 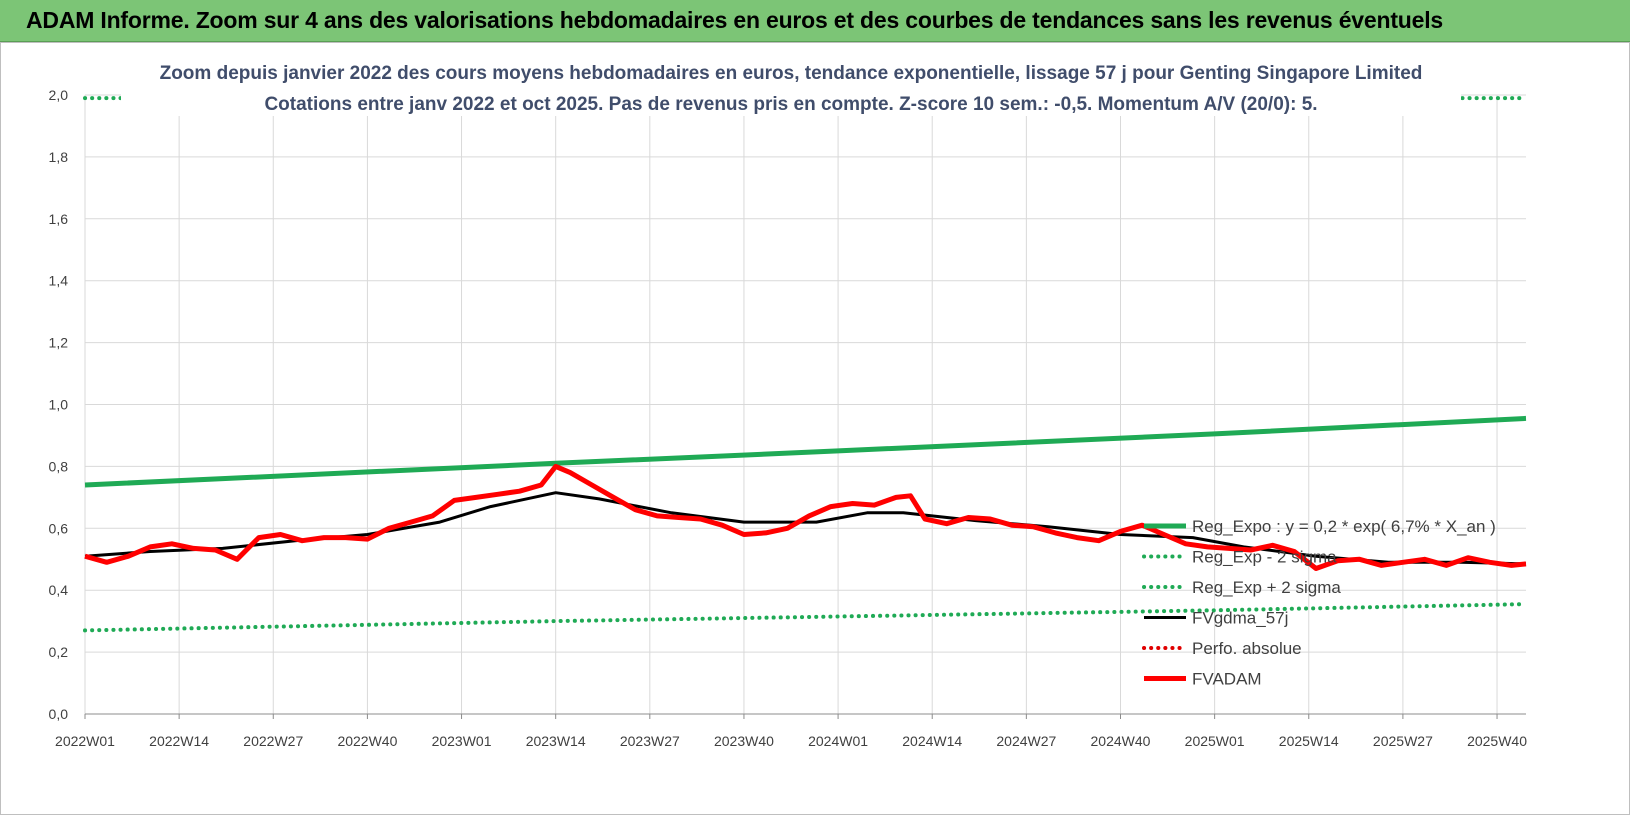 I want to click on x-tick-label: 2022W40, so click(x=367, y=741).